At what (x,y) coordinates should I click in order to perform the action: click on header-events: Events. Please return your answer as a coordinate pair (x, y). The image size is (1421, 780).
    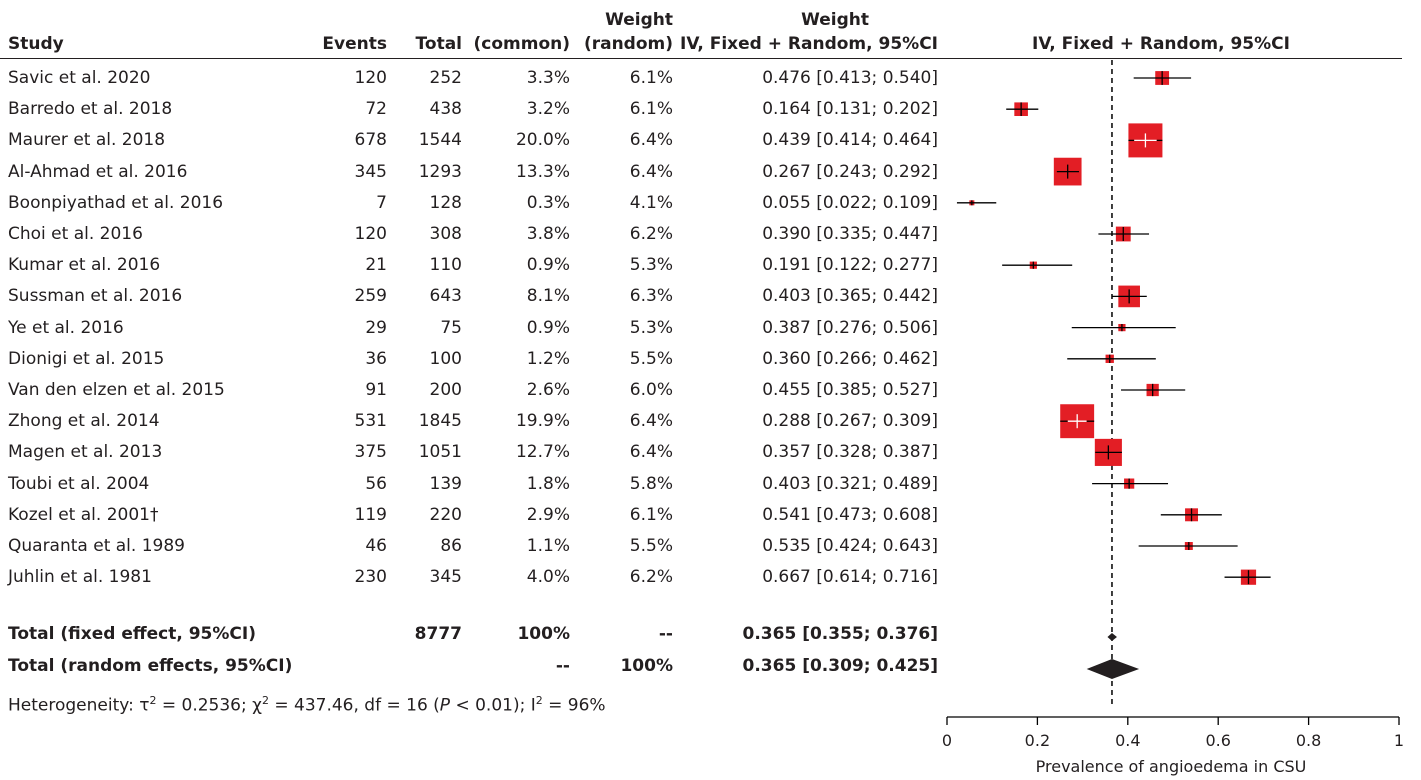
    Looking at the image, I should click on (354, 44).